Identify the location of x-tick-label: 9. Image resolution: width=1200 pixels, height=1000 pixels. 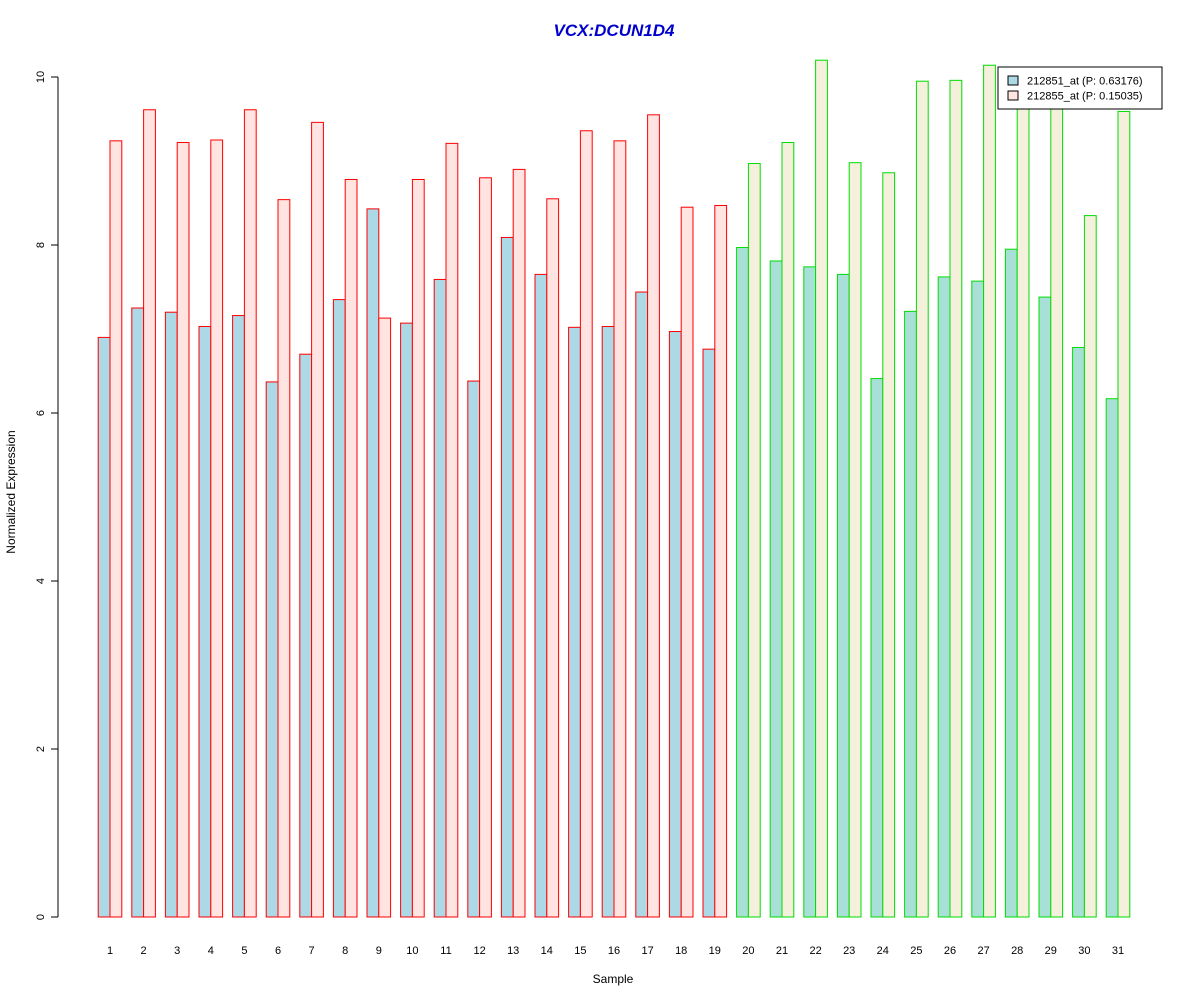
(379, 951).